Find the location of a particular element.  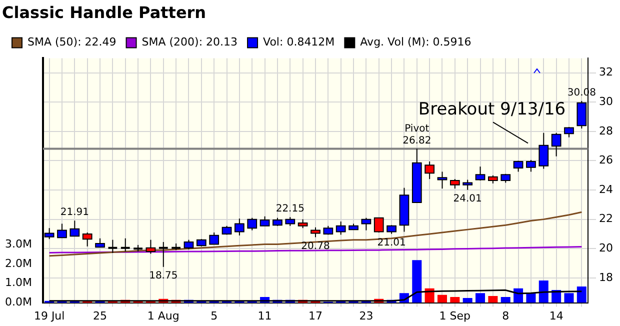

legend-label: SMA (200): 20.13 is located at coordinates (190, 42).